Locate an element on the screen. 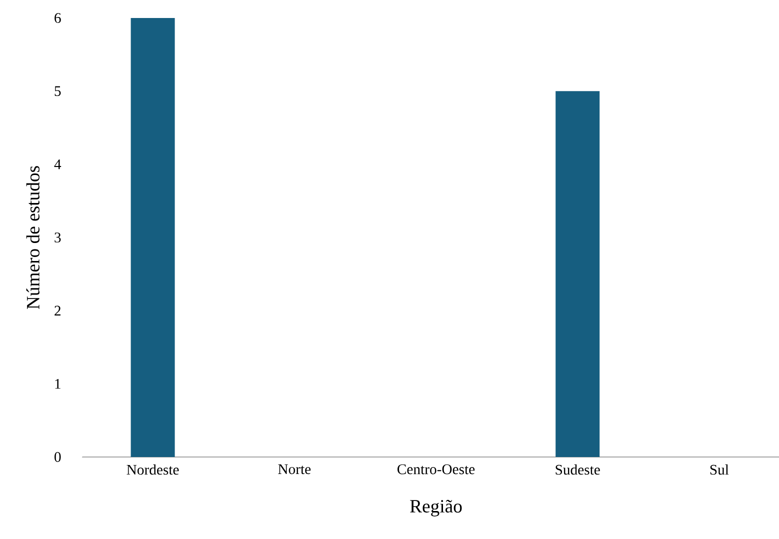 The image size is (779, 539). y-tick-label: 1 is located at coordinates (57, 383).